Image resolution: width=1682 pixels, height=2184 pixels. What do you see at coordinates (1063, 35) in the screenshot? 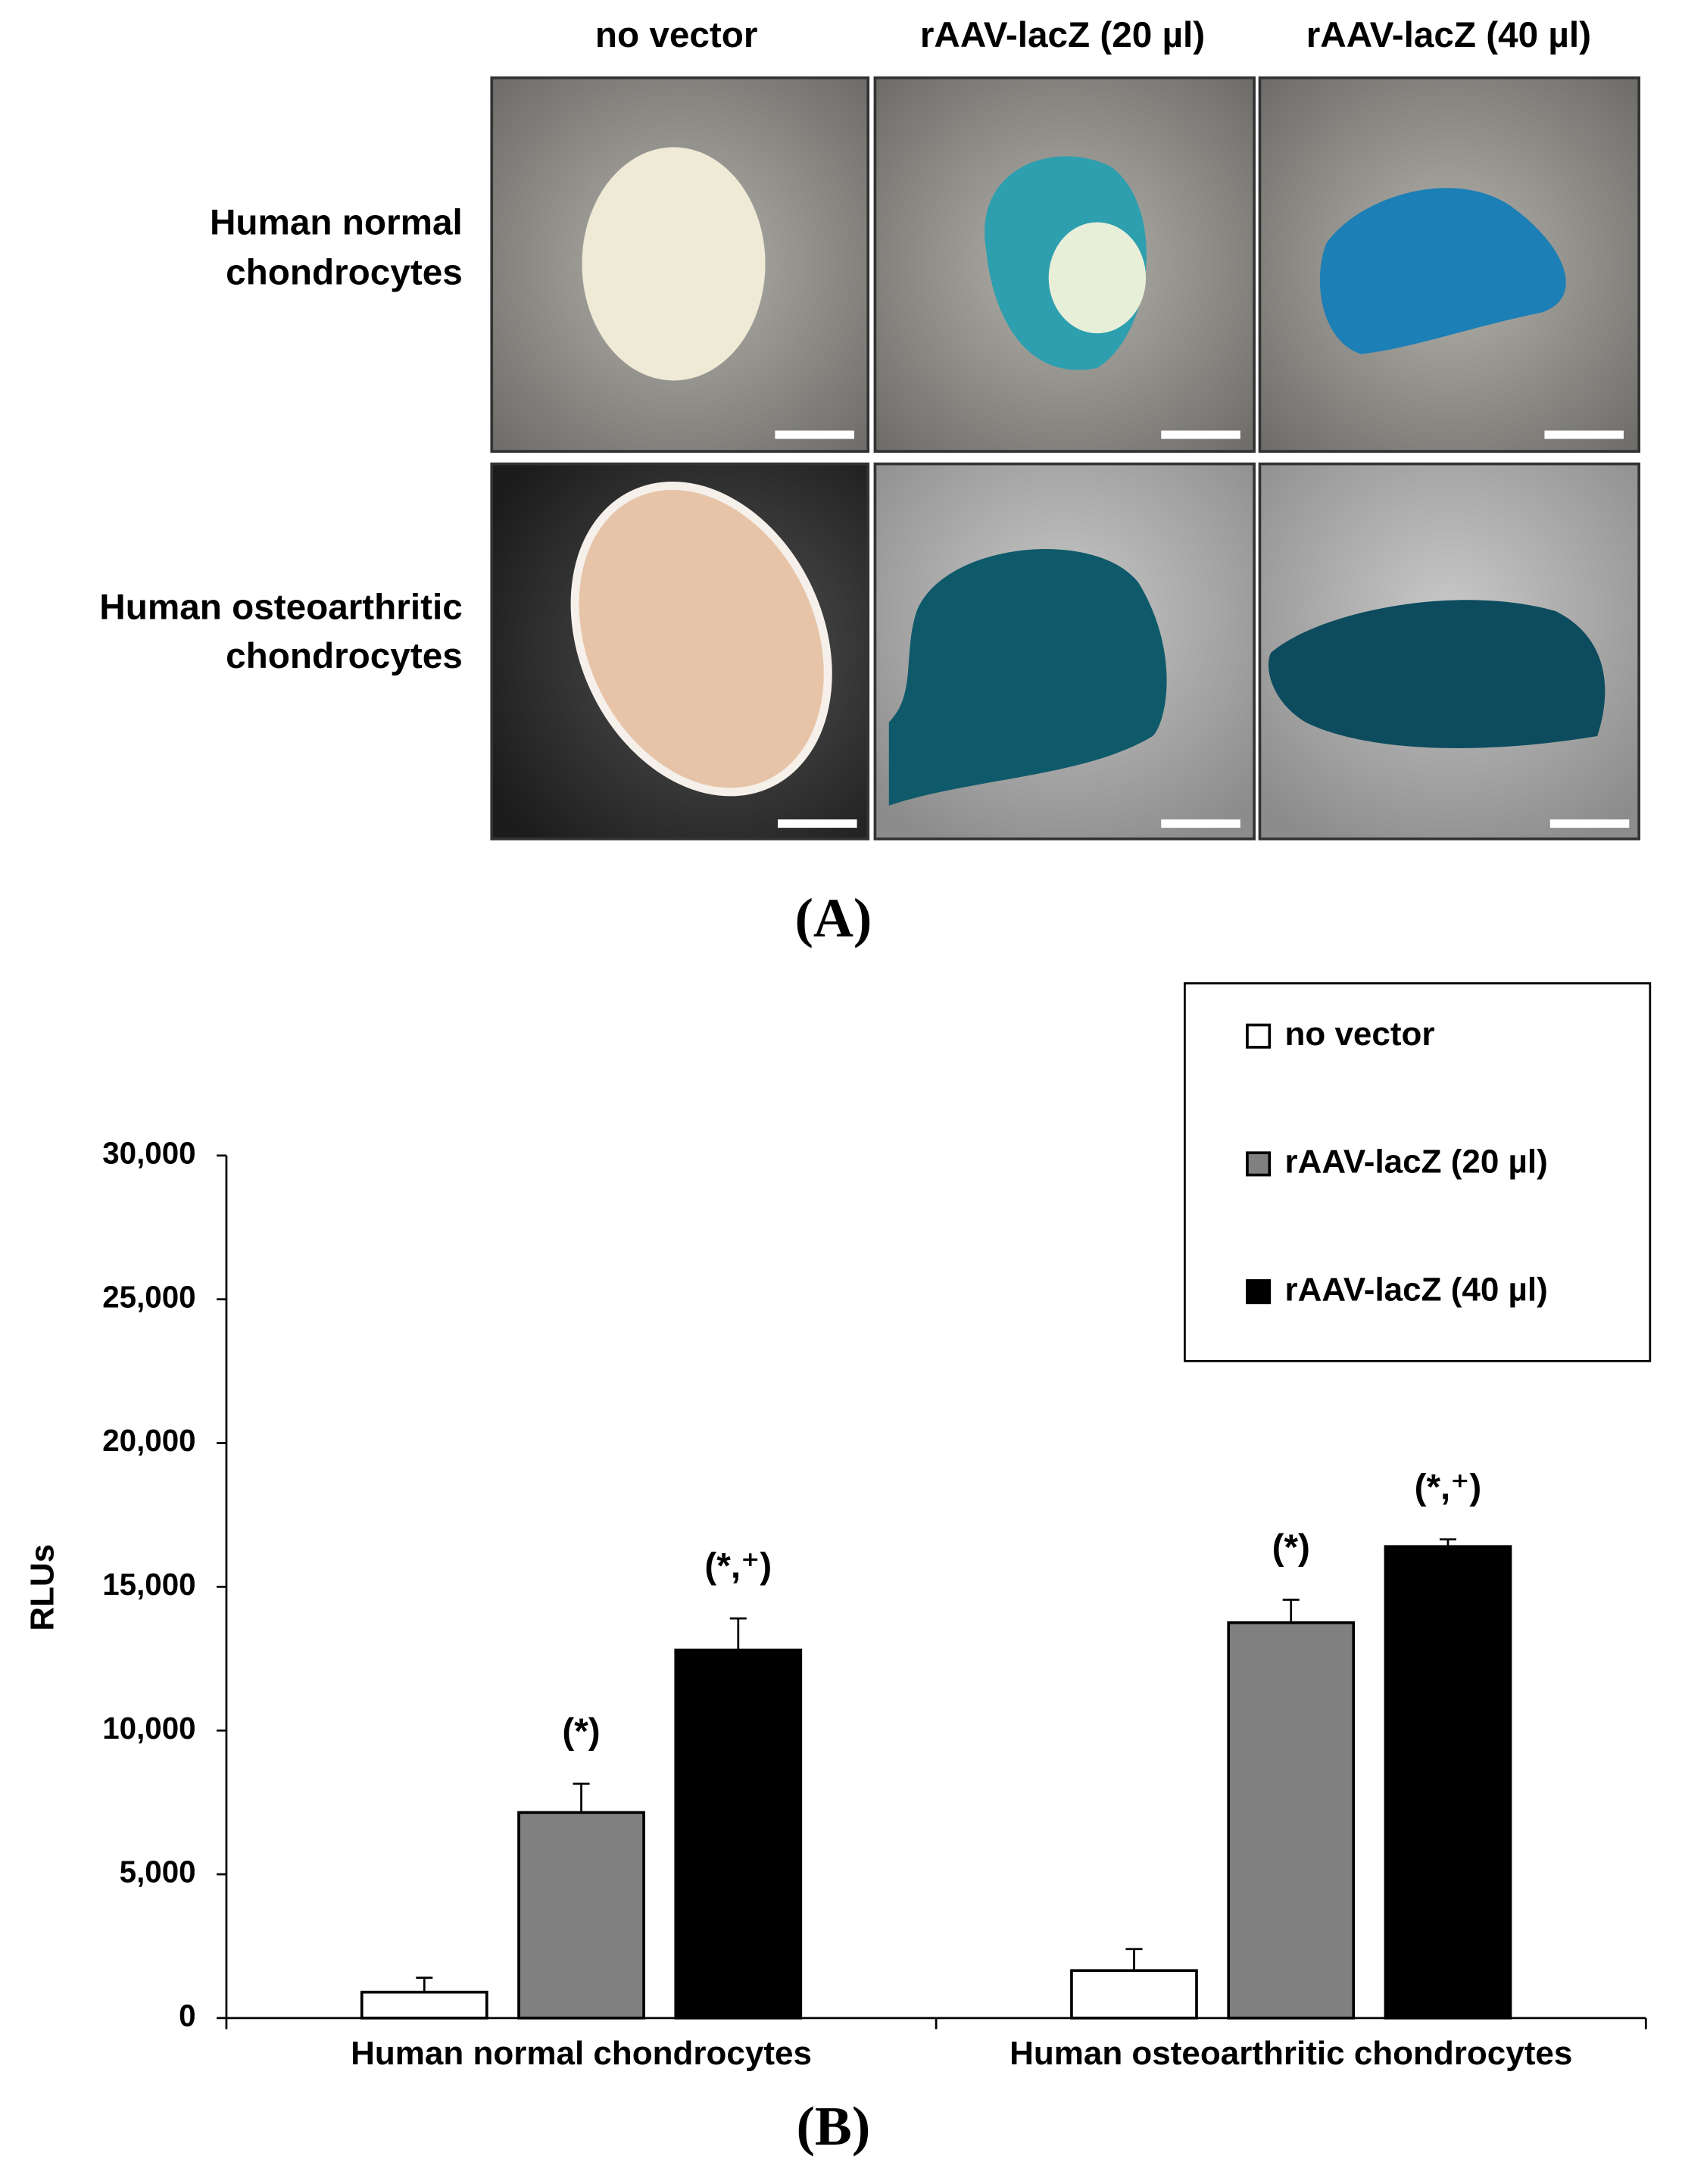
I see `column-header: rAAV-lacZ (20 µl)` at bounding box center [1063, 35].